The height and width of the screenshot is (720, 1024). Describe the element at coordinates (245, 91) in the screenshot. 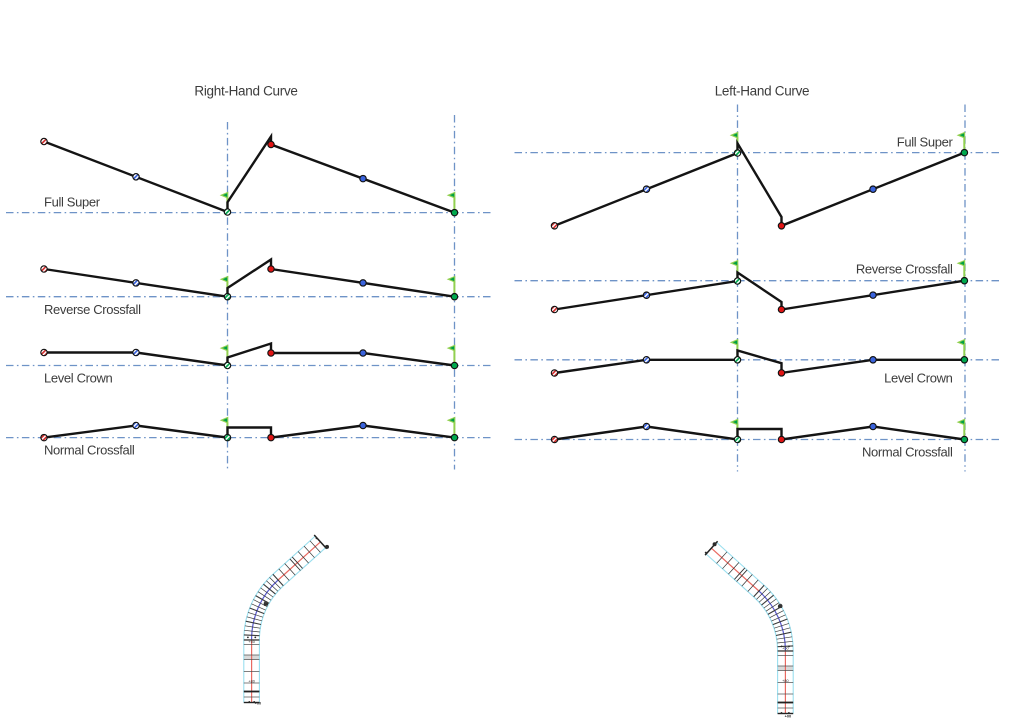

I see `svg-text: Right-Hand Curve` at that location.